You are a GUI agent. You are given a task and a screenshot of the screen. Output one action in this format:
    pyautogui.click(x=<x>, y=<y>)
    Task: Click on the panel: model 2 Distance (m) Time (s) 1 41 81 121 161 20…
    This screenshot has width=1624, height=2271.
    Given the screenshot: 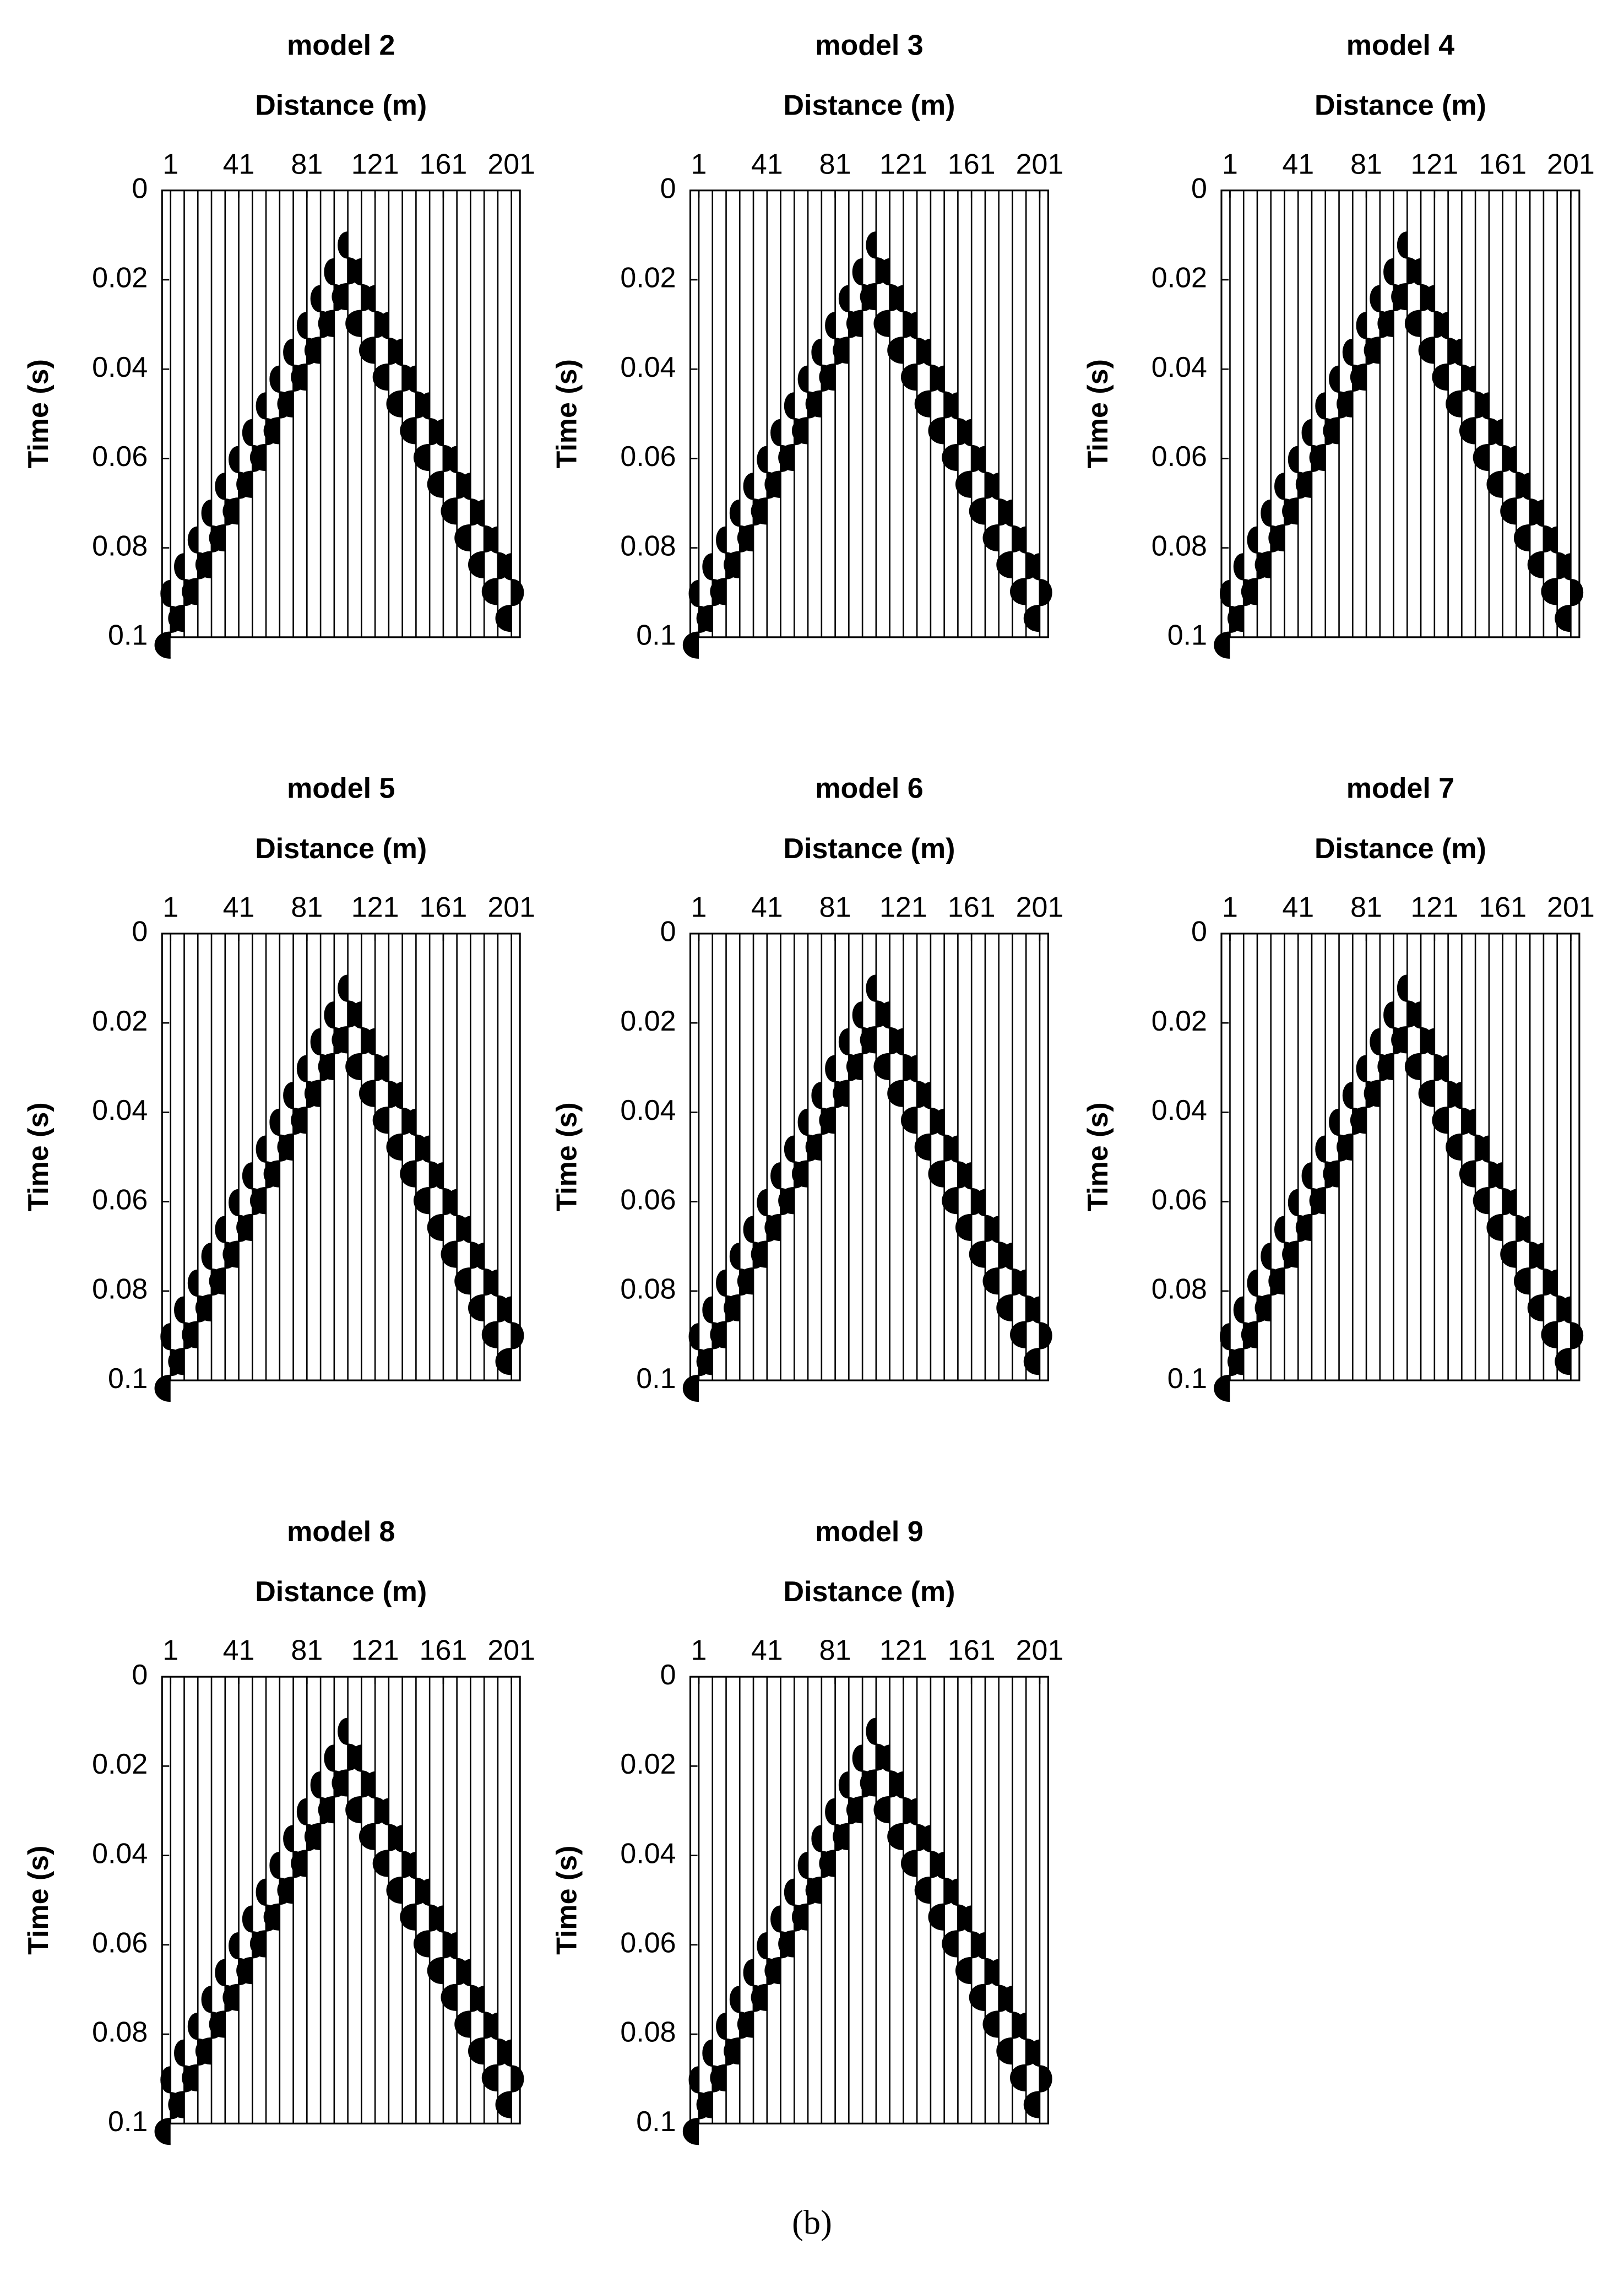 What is the action you would take?
    pyautogui.click(x=279, y=344)
    